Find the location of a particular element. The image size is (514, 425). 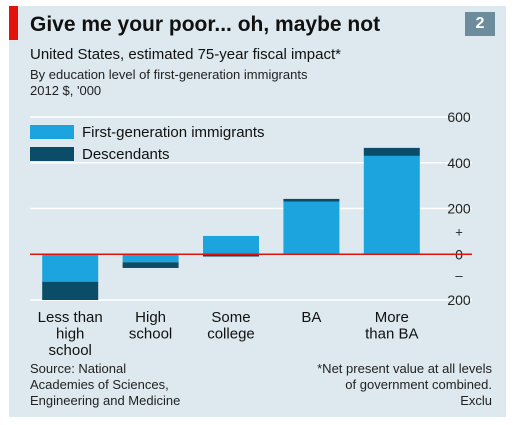

y-tick-label: 600 is located at coordinates (459, 117).